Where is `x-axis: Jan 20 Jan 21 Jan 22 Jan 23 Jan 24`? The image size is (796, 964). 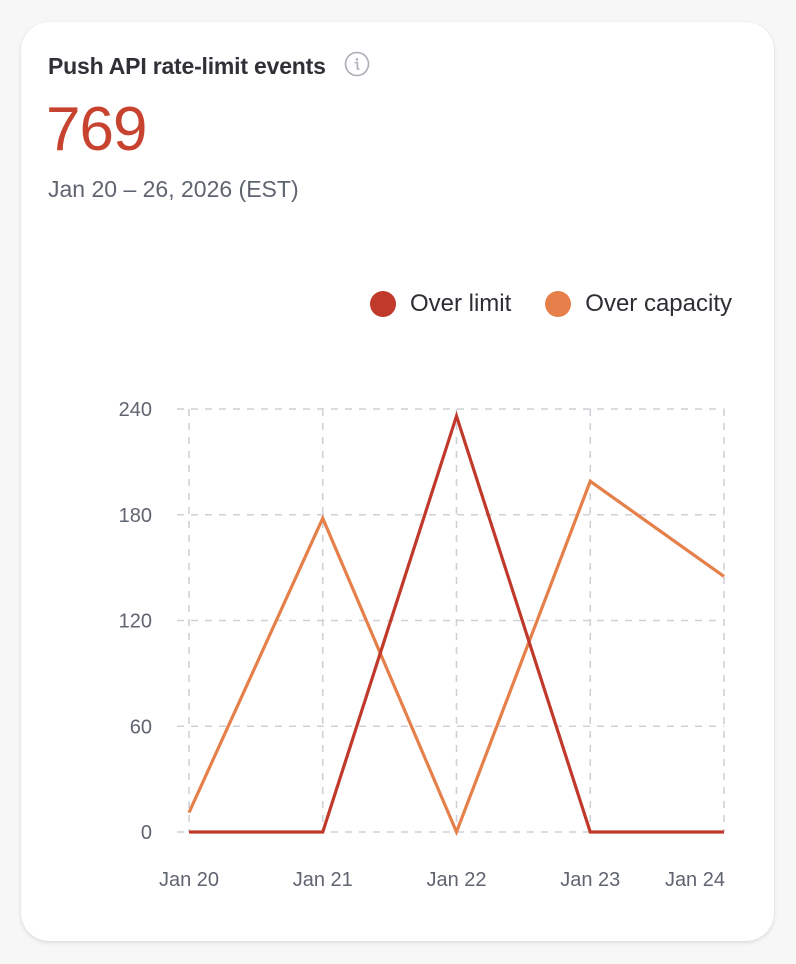 x-axis: Jan 20 Jan 21 Jan 22 Jan 23 Jan 24 is located at coordinates (442, 880).